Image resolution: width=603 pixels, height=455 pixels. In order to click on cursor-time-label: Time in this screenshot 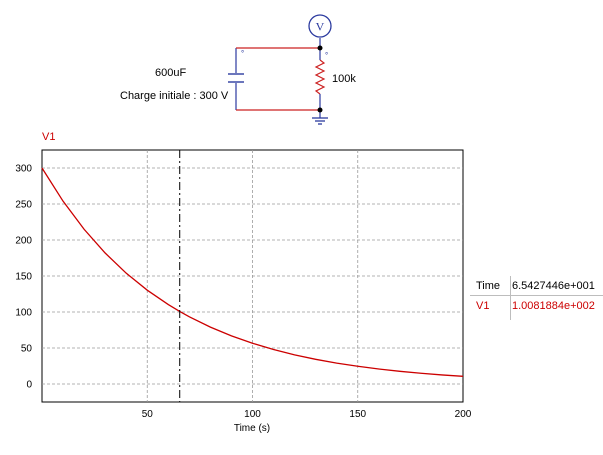, I will do `click(488, 286)`.